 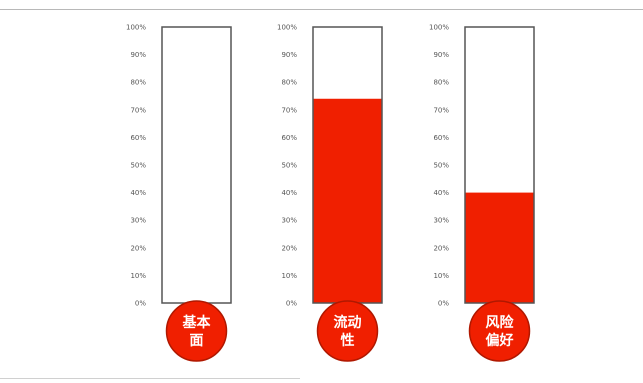 I want to click on bulb-label: 面, so click(x=197, y=341).